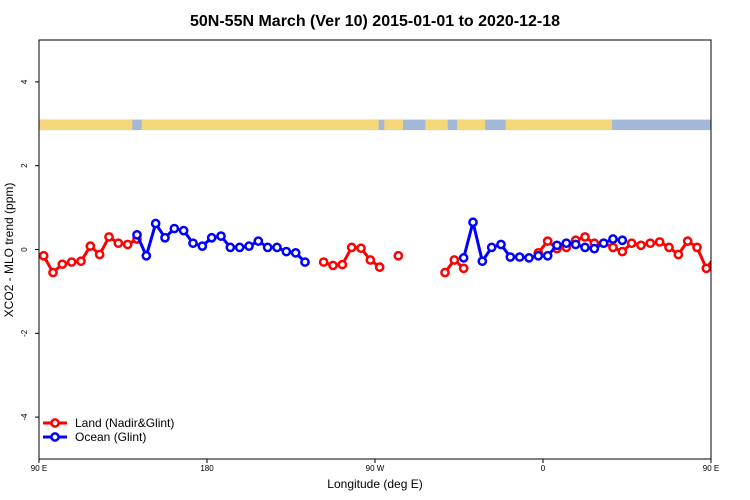 The height and width of the screenshot is (500, 750). I want to click on x-tick-label: 180, so click(207, 468).